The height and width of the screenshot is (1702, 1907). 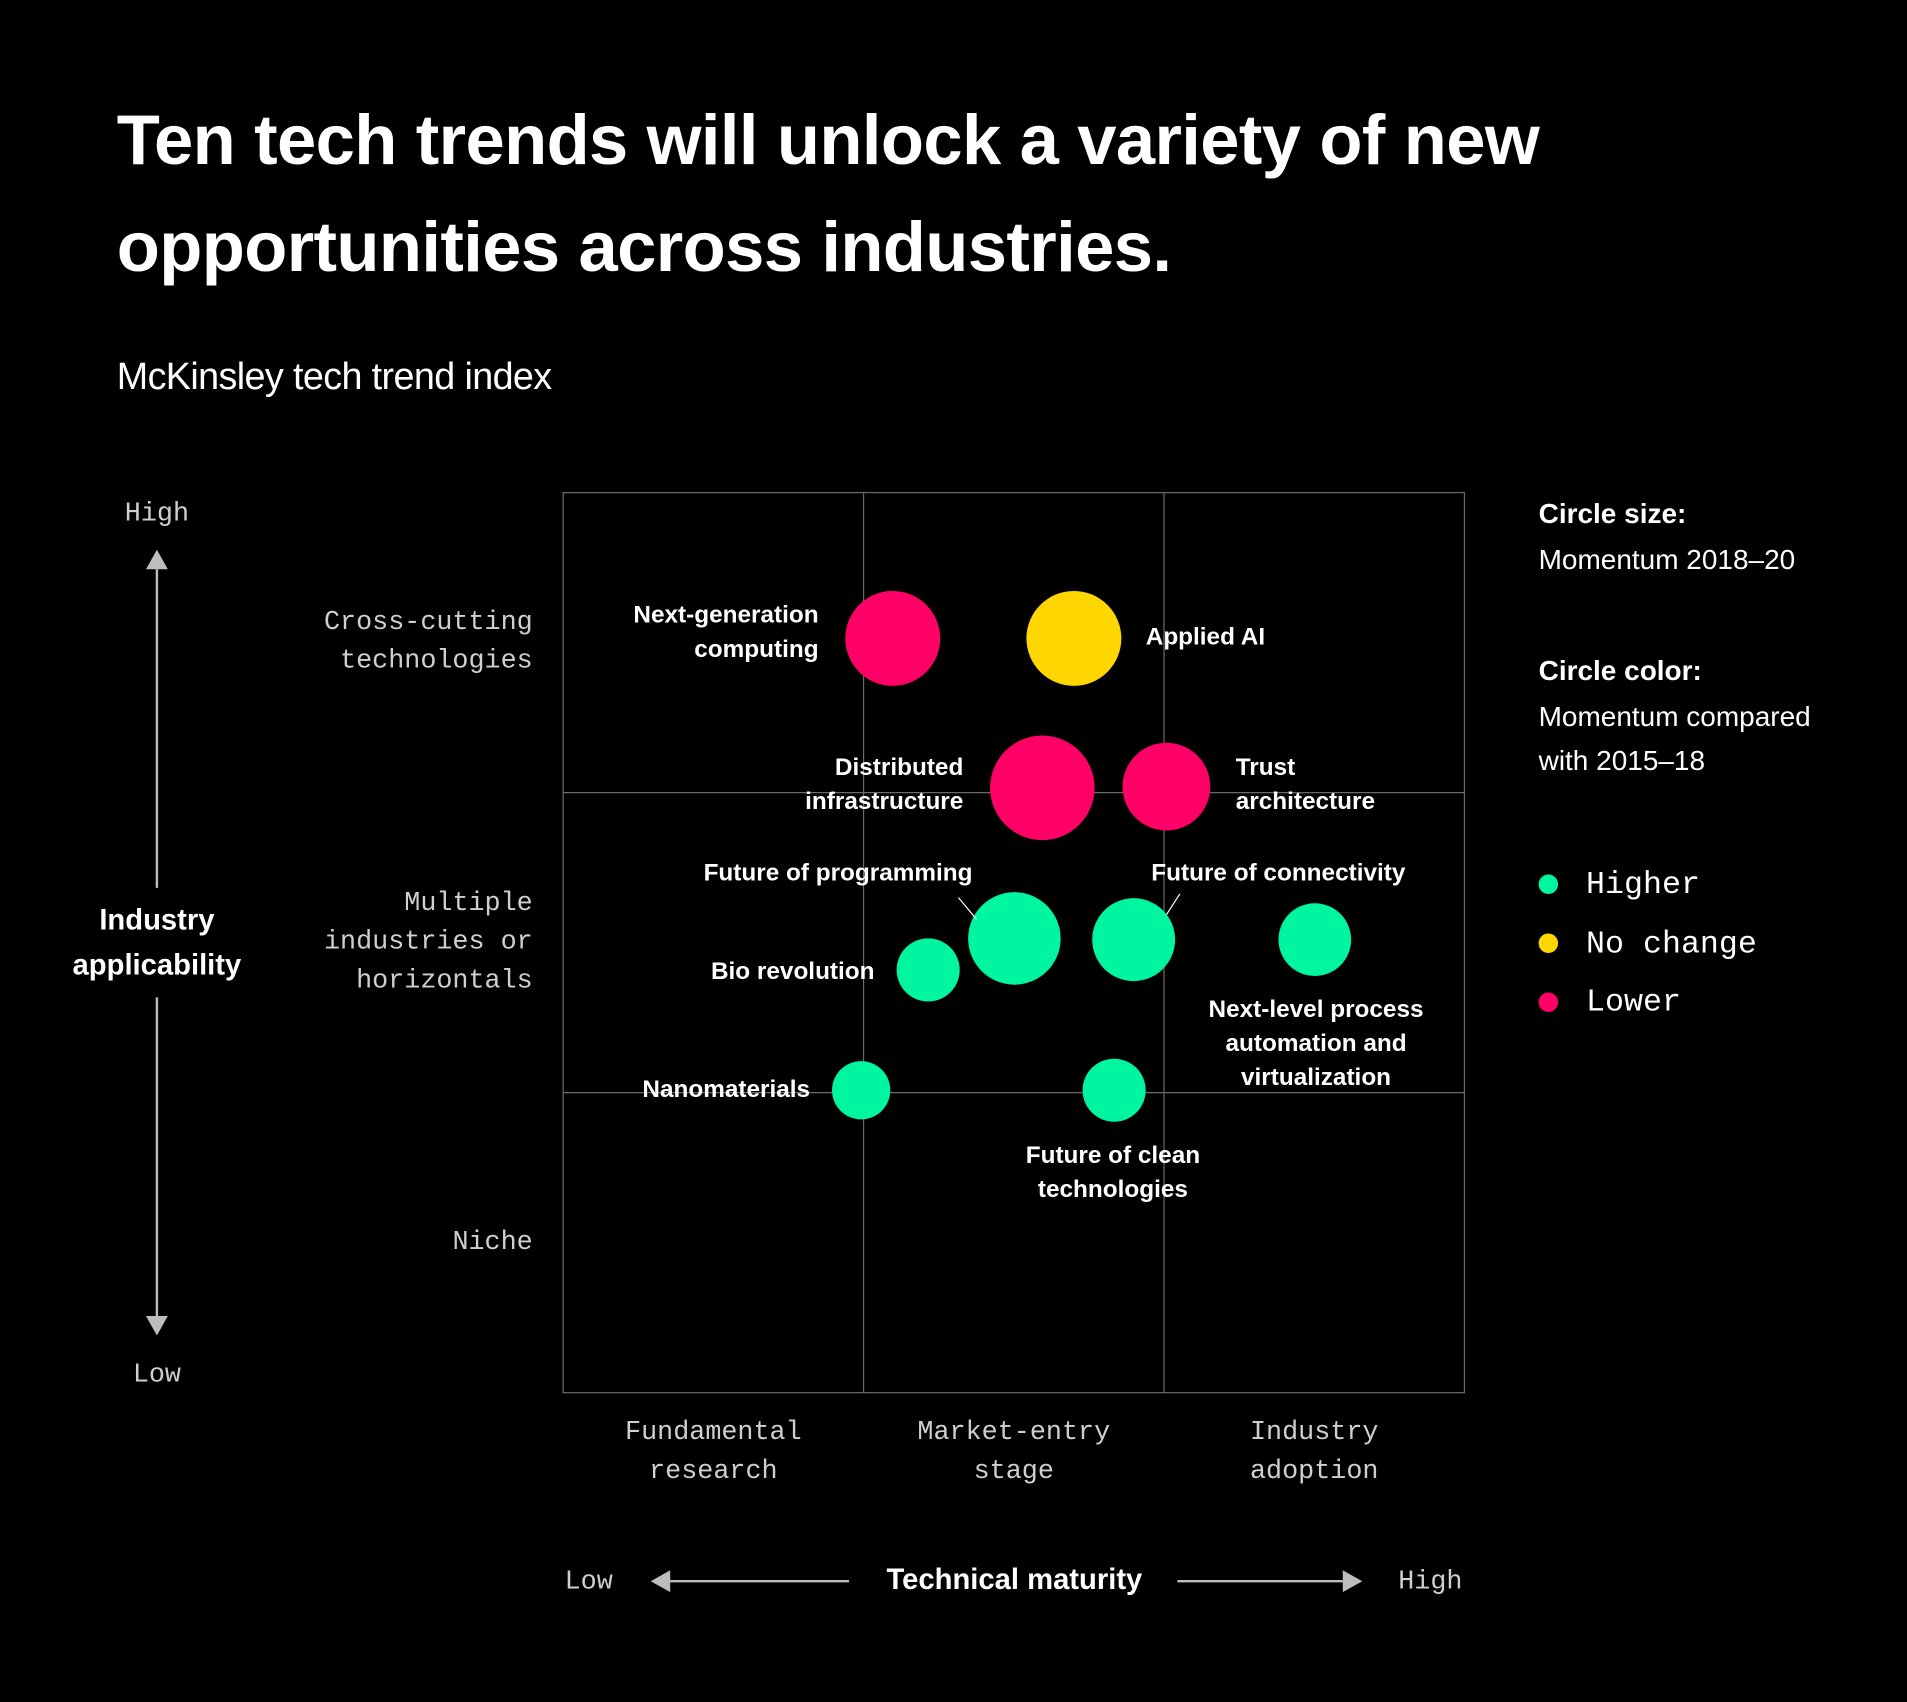 What do you see at coordinates (1113, 1172) in the screenshot?
I see `bubble-label: Future of clean technologies` at bounding box center [1113, 1172].